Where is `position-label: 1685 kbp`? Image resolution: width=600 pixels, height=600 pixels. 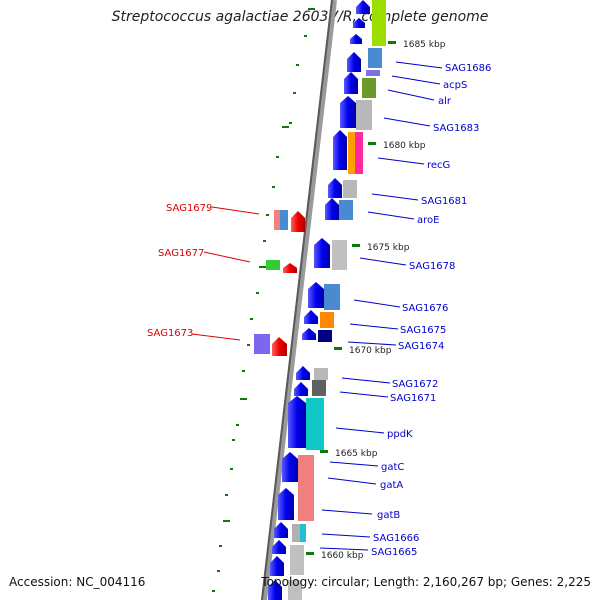 position-label: 1685 kbp is located at coordinates (424, 45).